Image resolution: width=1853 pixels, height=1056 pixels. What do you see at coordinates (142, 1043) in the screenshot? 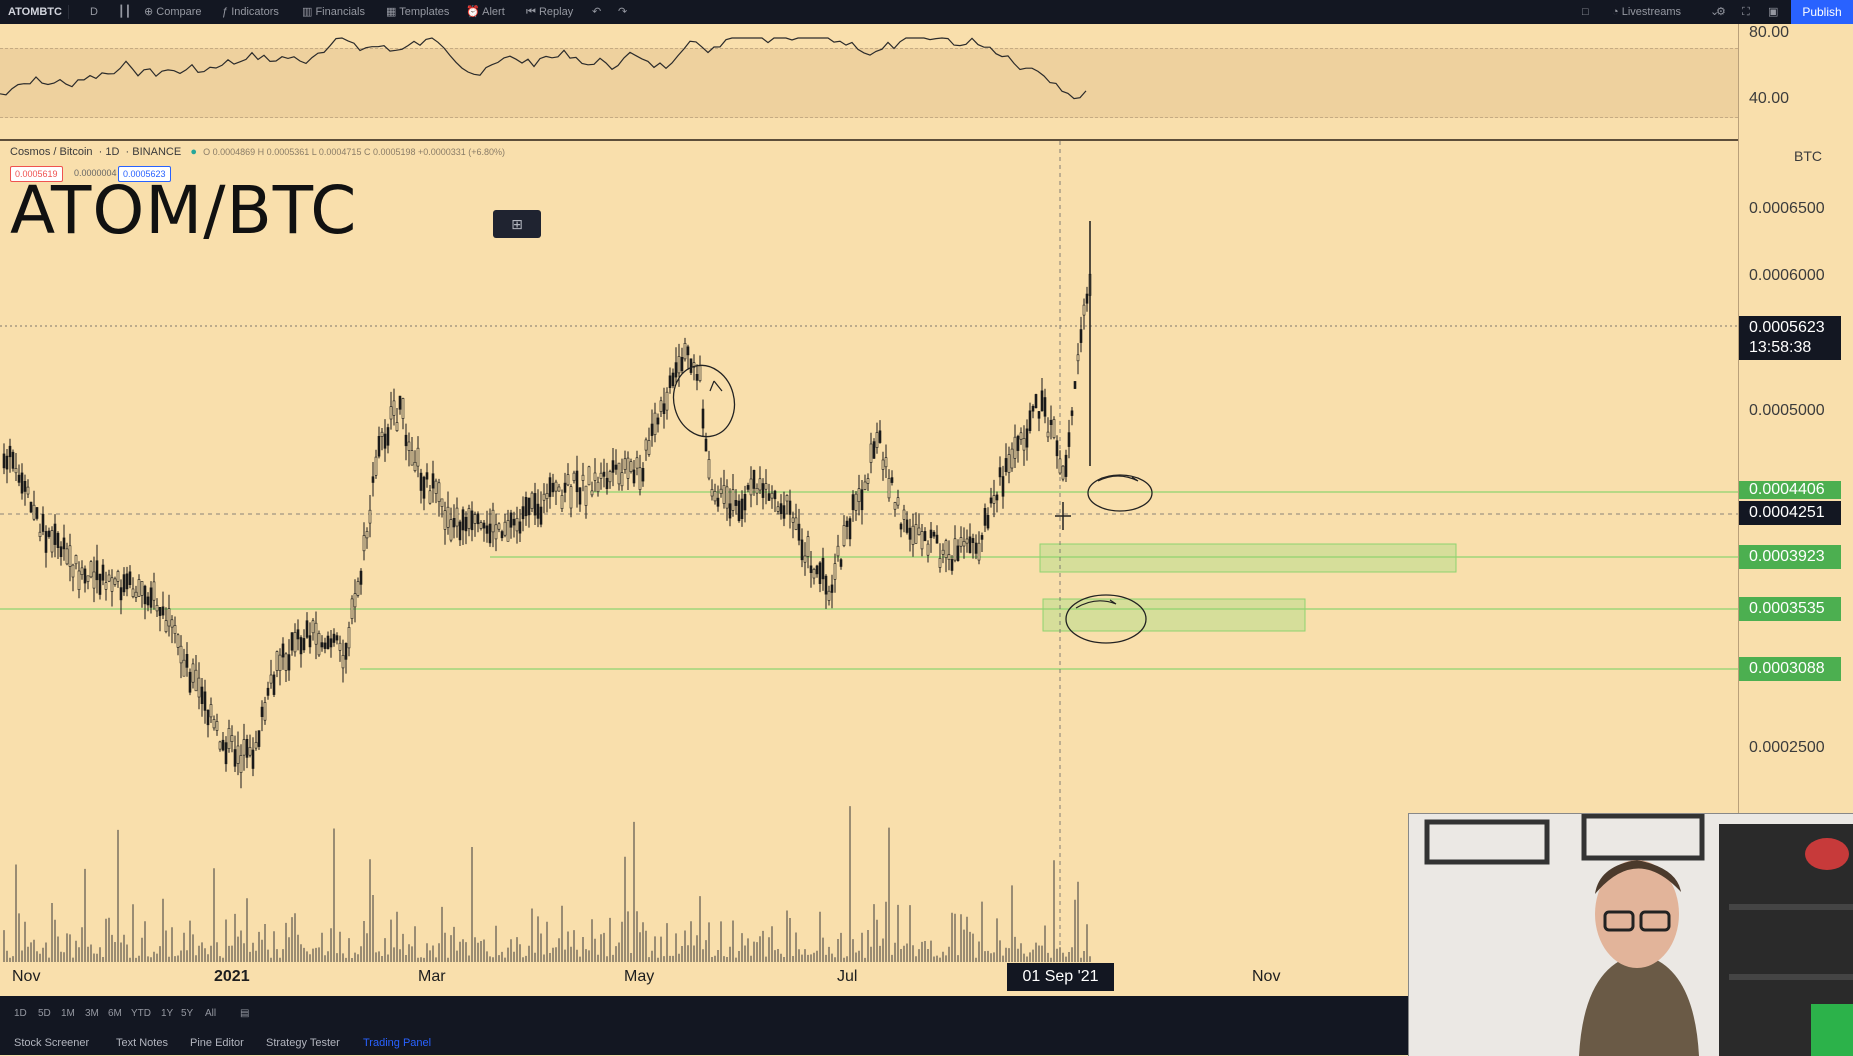
I see `tab-text-notes: Text Notes` at bounding box center [142, 1043].